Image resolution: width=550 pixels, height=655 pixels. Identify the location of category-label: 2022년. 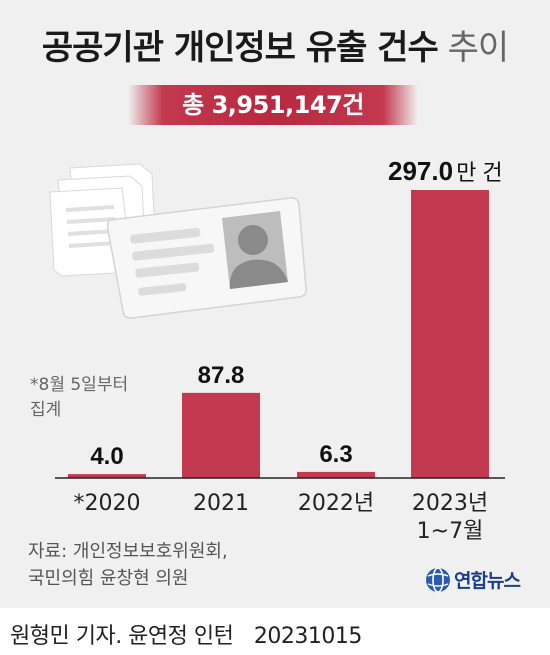
(336, 503).